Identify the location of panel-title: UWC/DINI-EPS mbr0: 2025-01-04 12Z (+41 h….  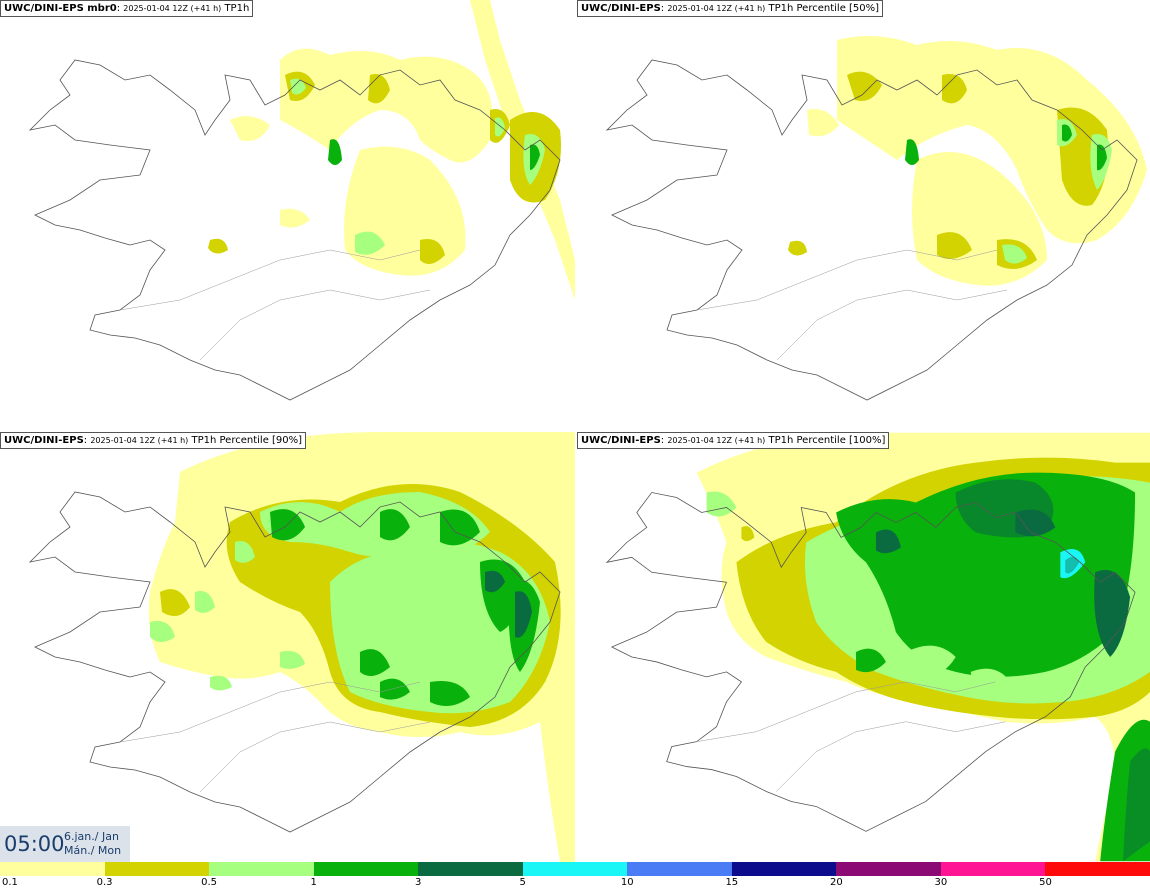
(127, 8).